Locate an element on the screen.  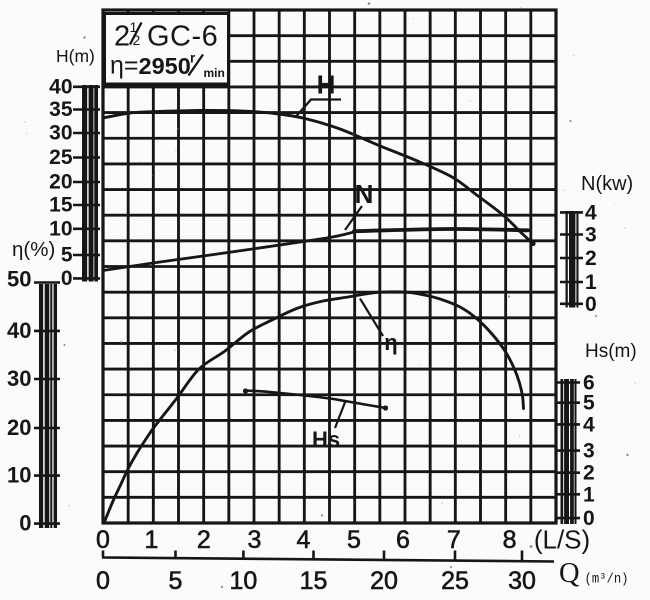
svg-text: η(%) is located at coordinates (33, 249).